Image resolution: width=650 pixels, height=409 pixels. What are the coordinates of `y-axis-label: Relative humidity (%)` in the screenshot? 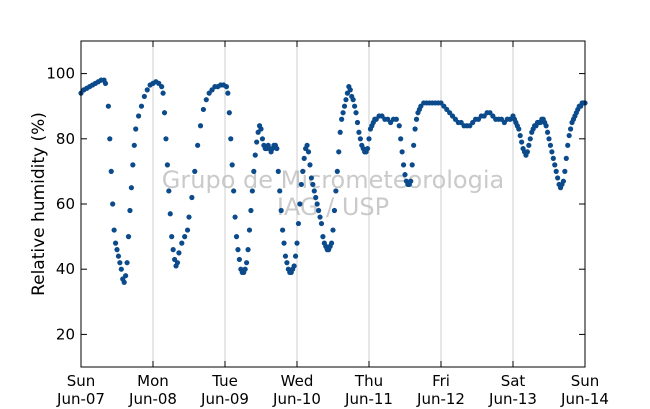 It's located at (39, 204).